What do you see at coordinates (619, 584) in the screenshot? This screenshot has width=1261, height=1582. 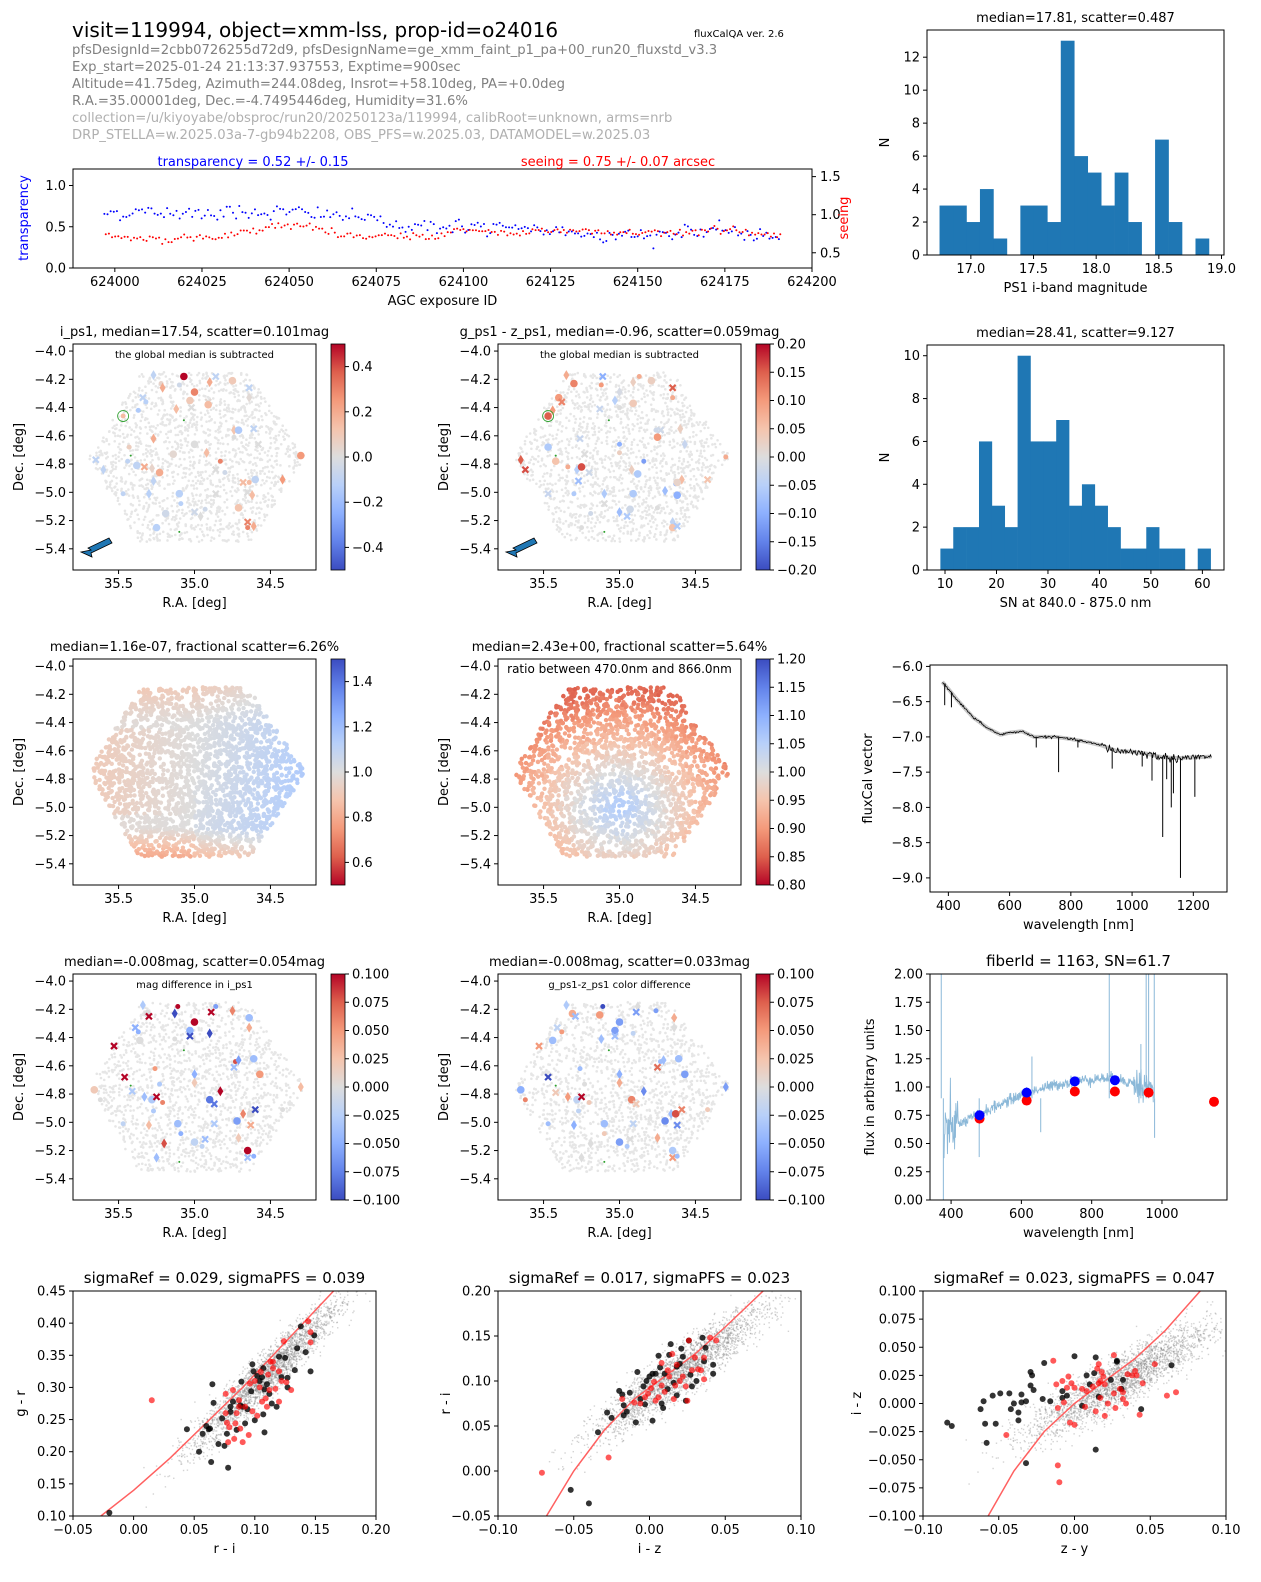 I see `x-tick-label: 35.0` at bounding box center [619, 584].